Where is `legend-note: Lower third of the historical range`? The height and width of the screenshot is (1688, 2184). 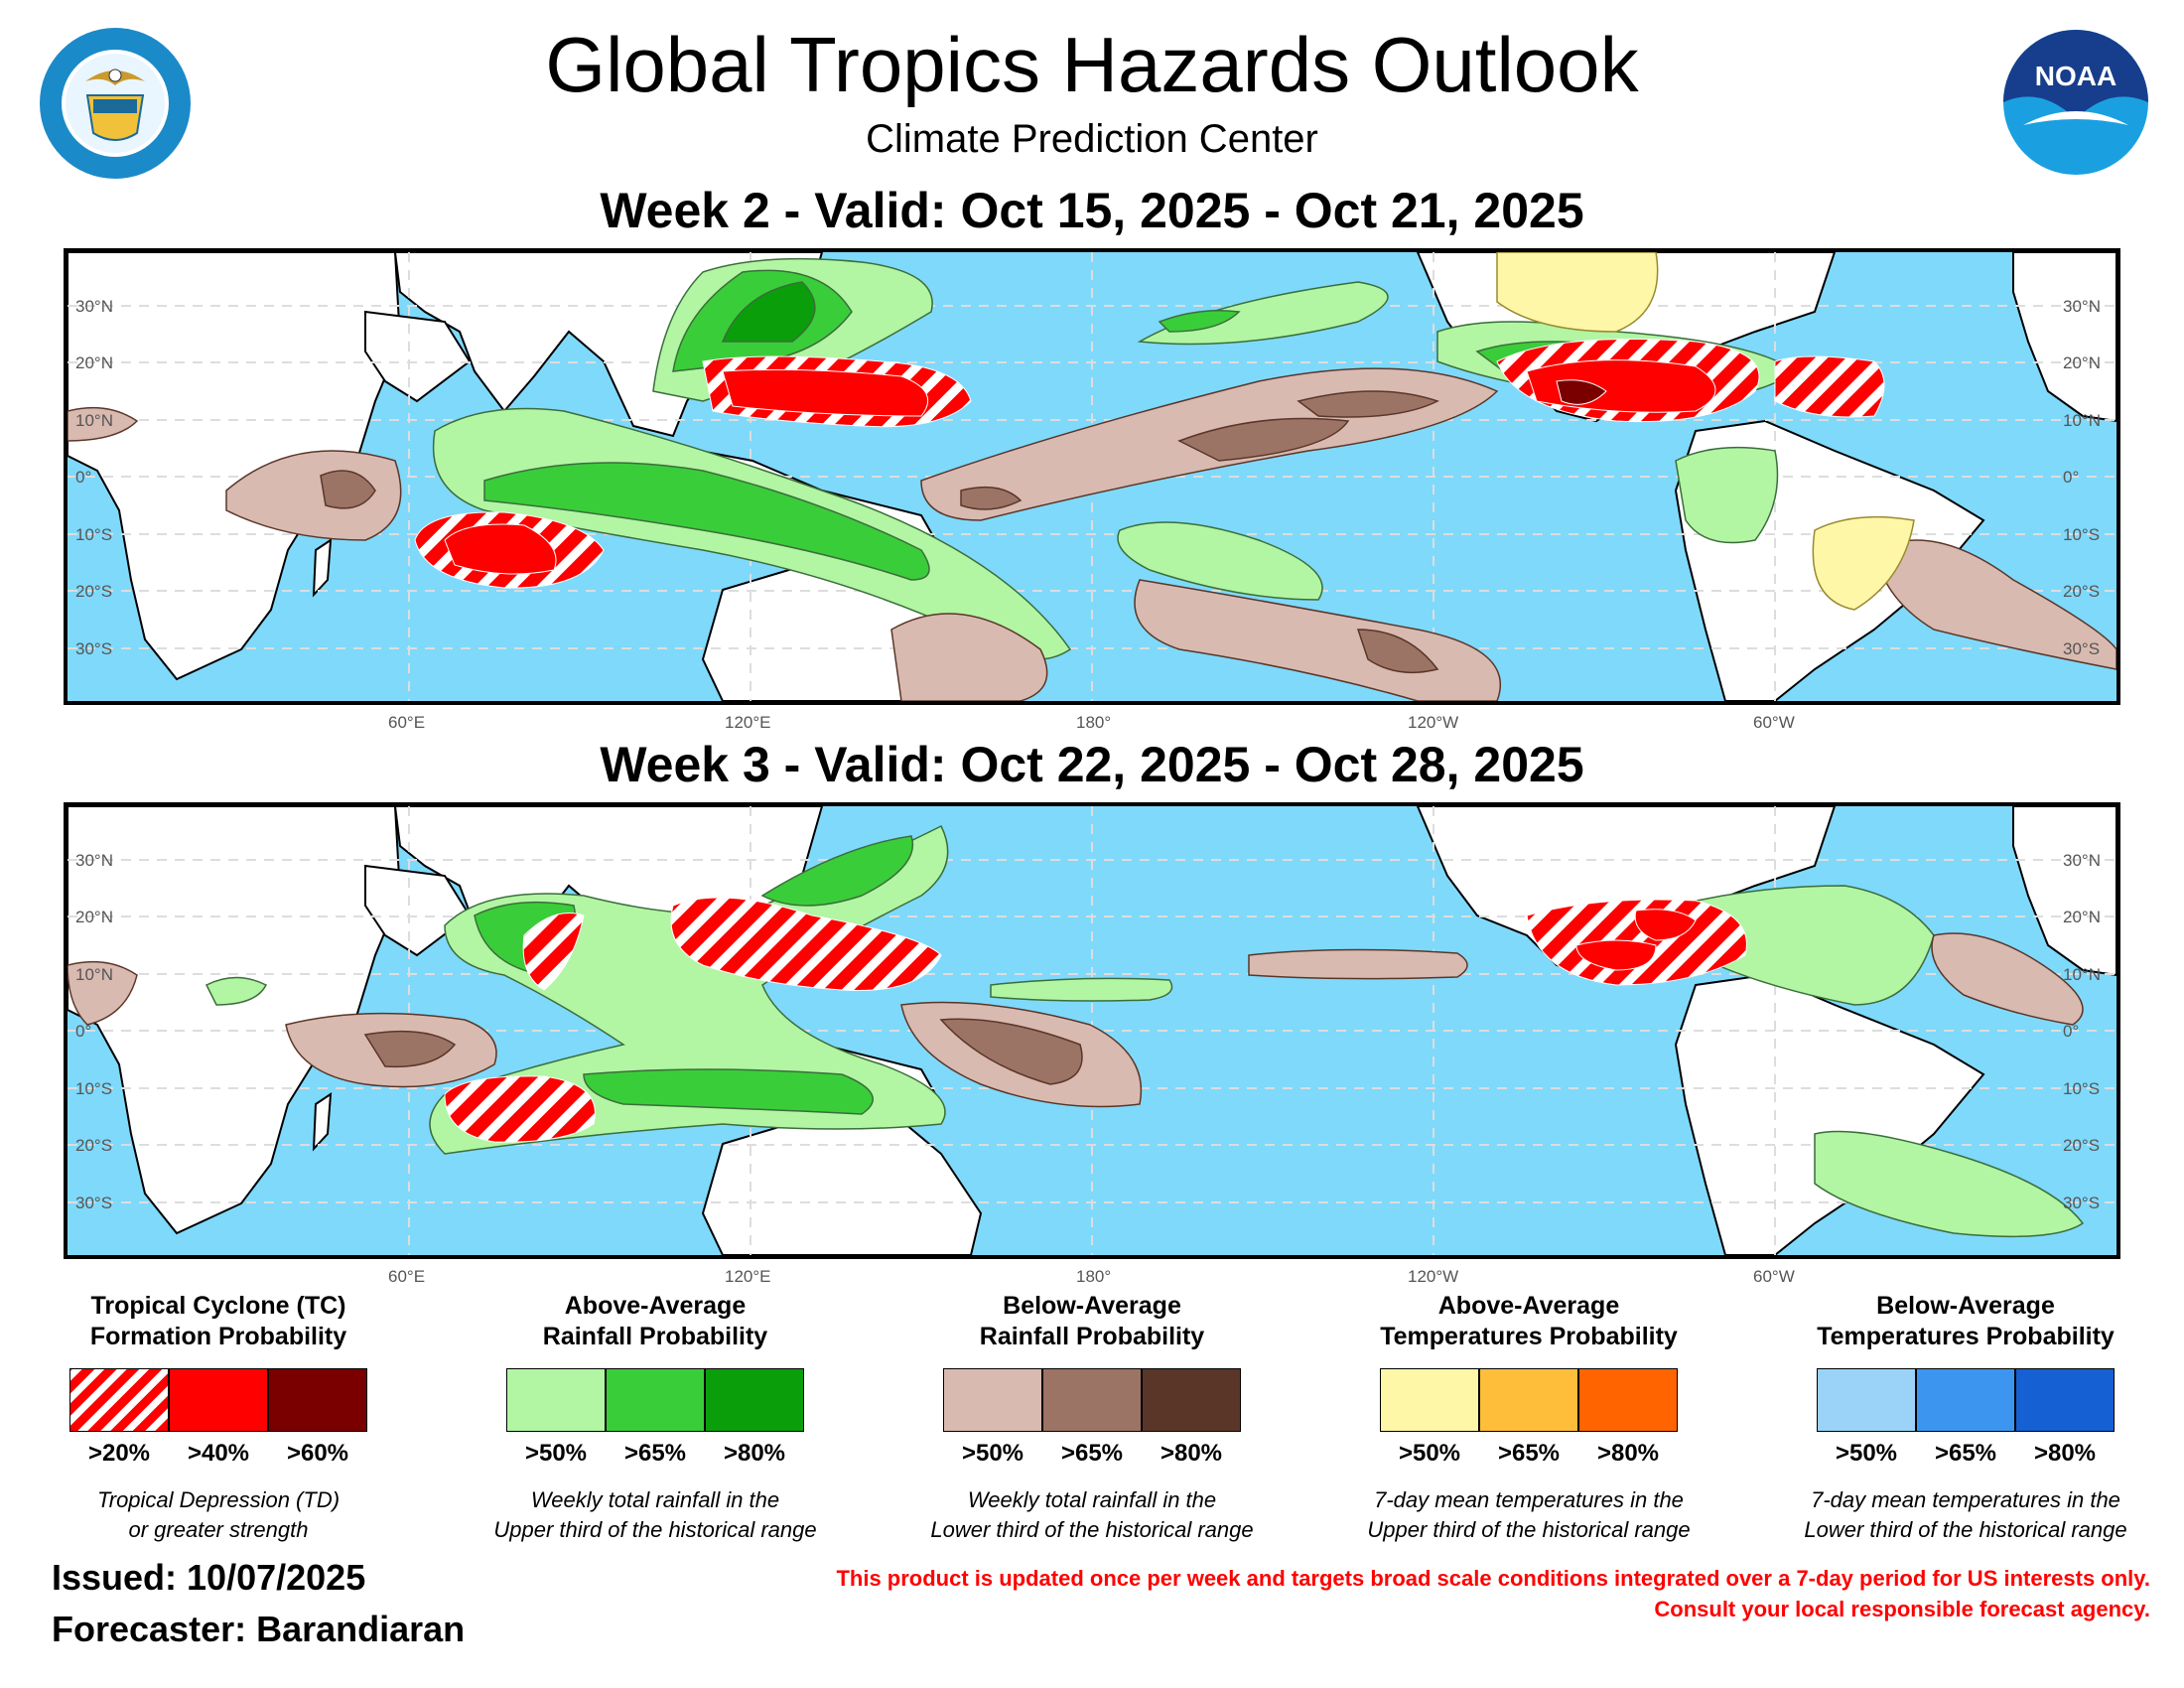
legend-note: Lower third of the historical range is located at coordinates (1965, 1529).